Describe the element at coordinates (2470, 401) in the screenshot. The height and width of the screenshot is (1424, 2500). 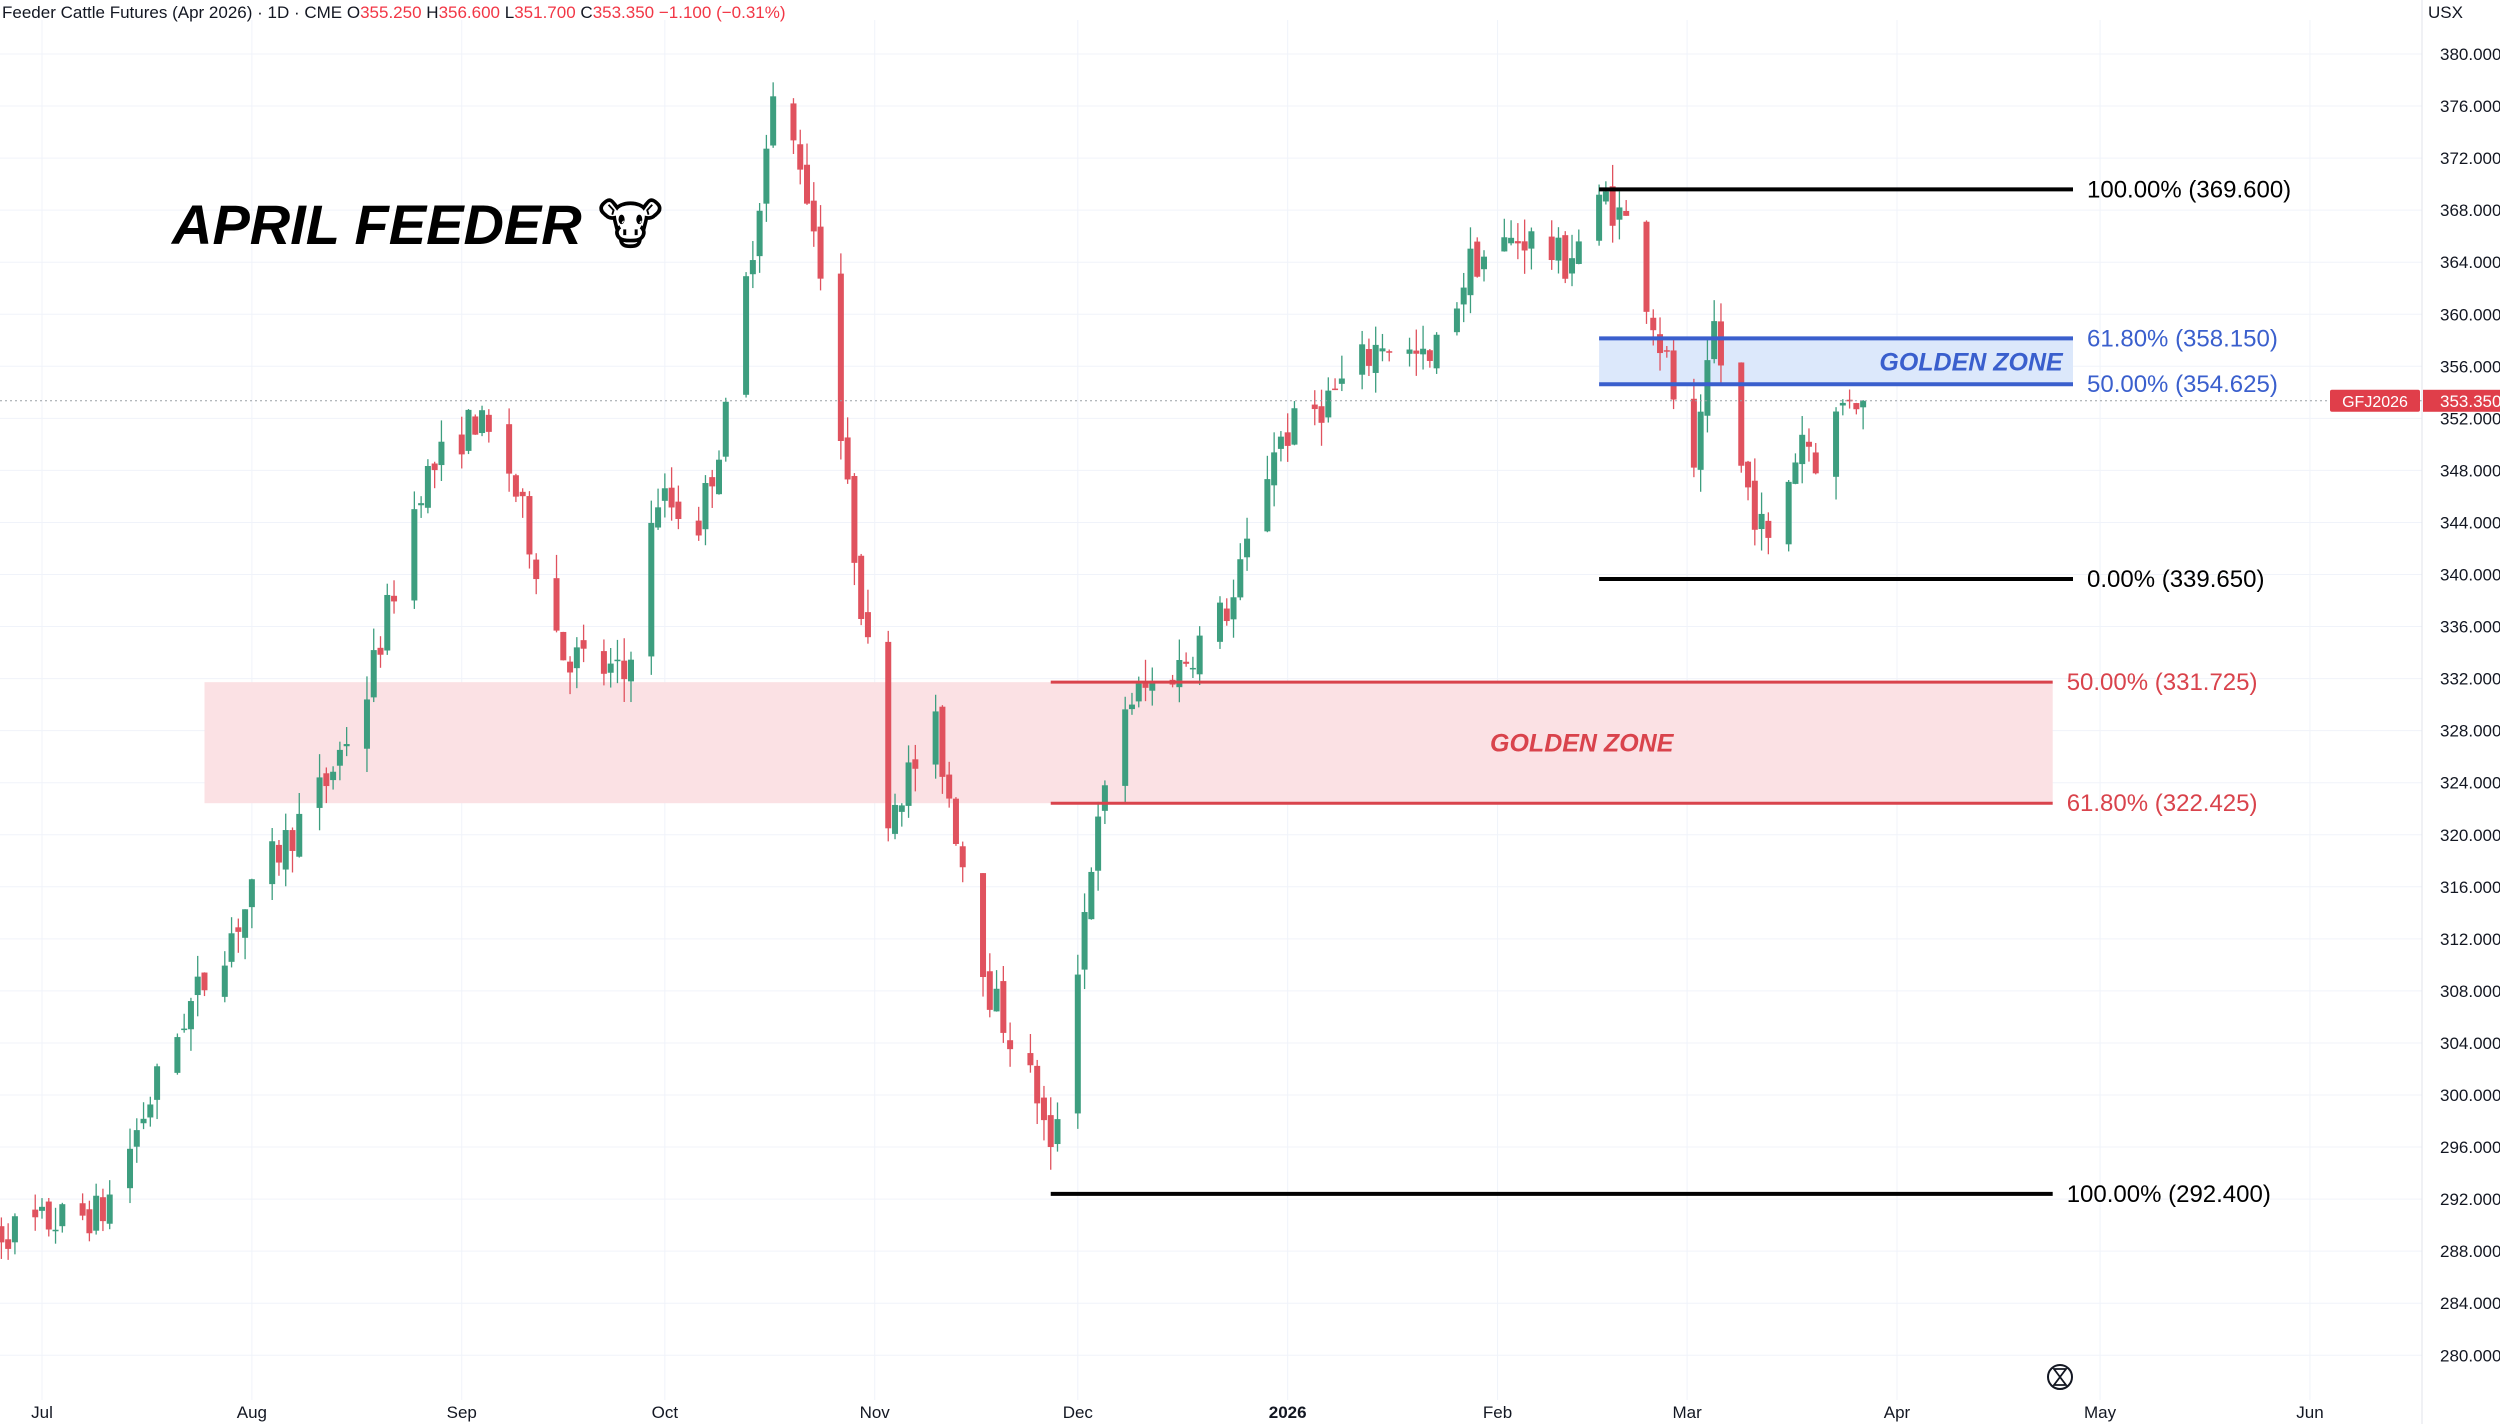
I see `last-price-value: 353.350` at that location.